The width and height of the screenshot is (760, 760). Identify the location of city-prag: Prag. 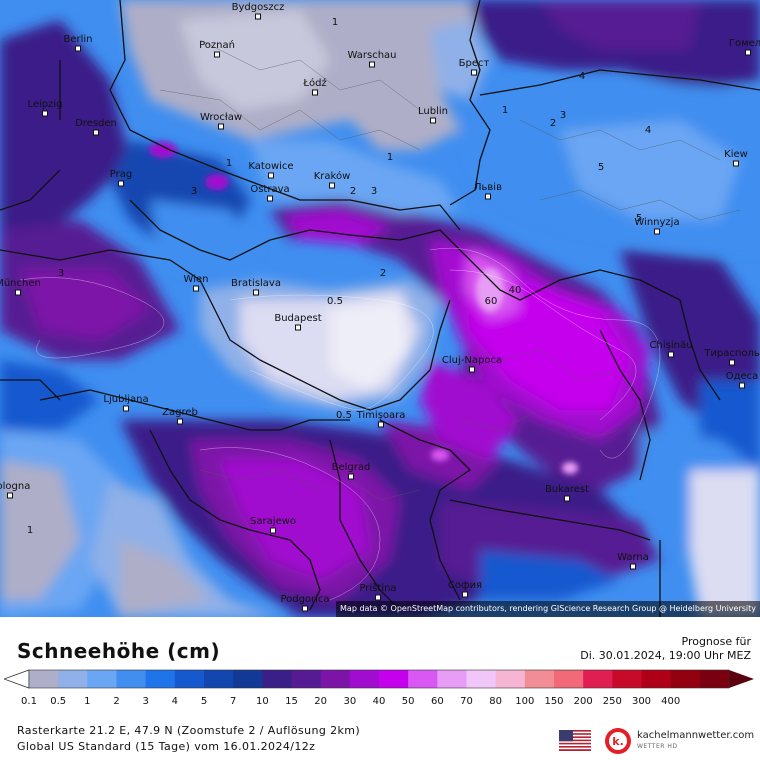
(121, 178).